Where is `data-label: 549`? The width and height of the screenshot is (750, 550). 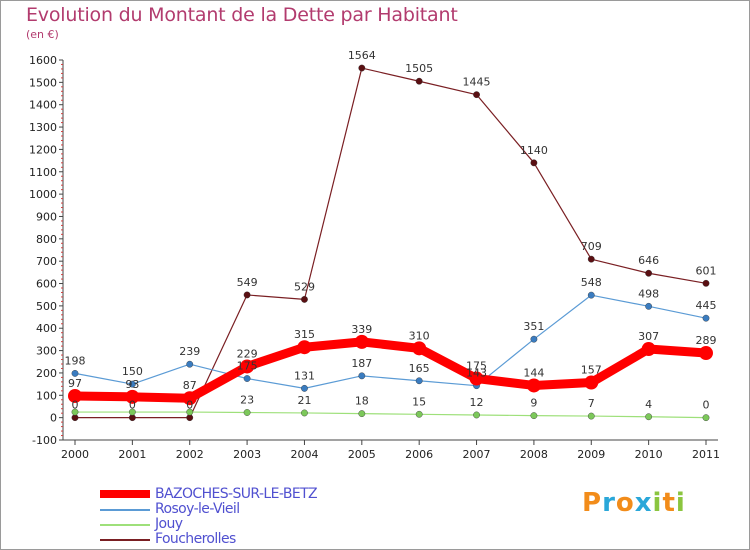 data-label: 549 is located at coordinates (247, 282).